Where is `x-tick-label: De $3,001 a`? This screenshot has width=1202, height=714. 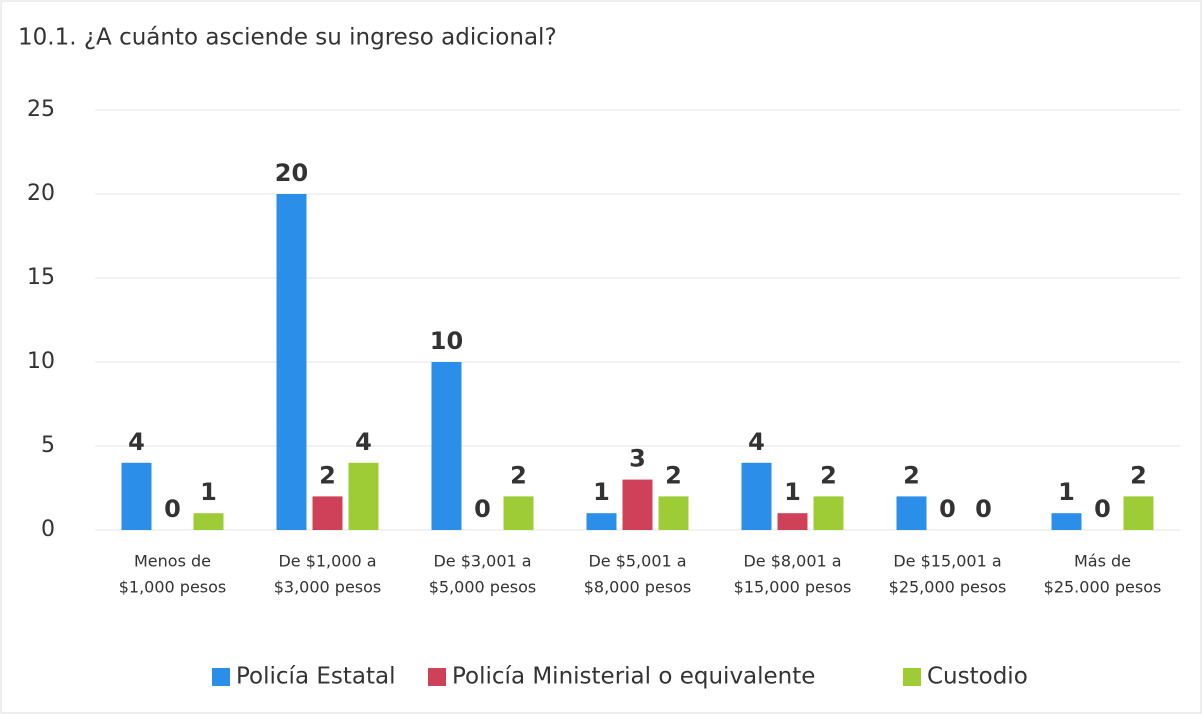
x-tick-label: De $3,001 a is located at coordinates (482, 561).